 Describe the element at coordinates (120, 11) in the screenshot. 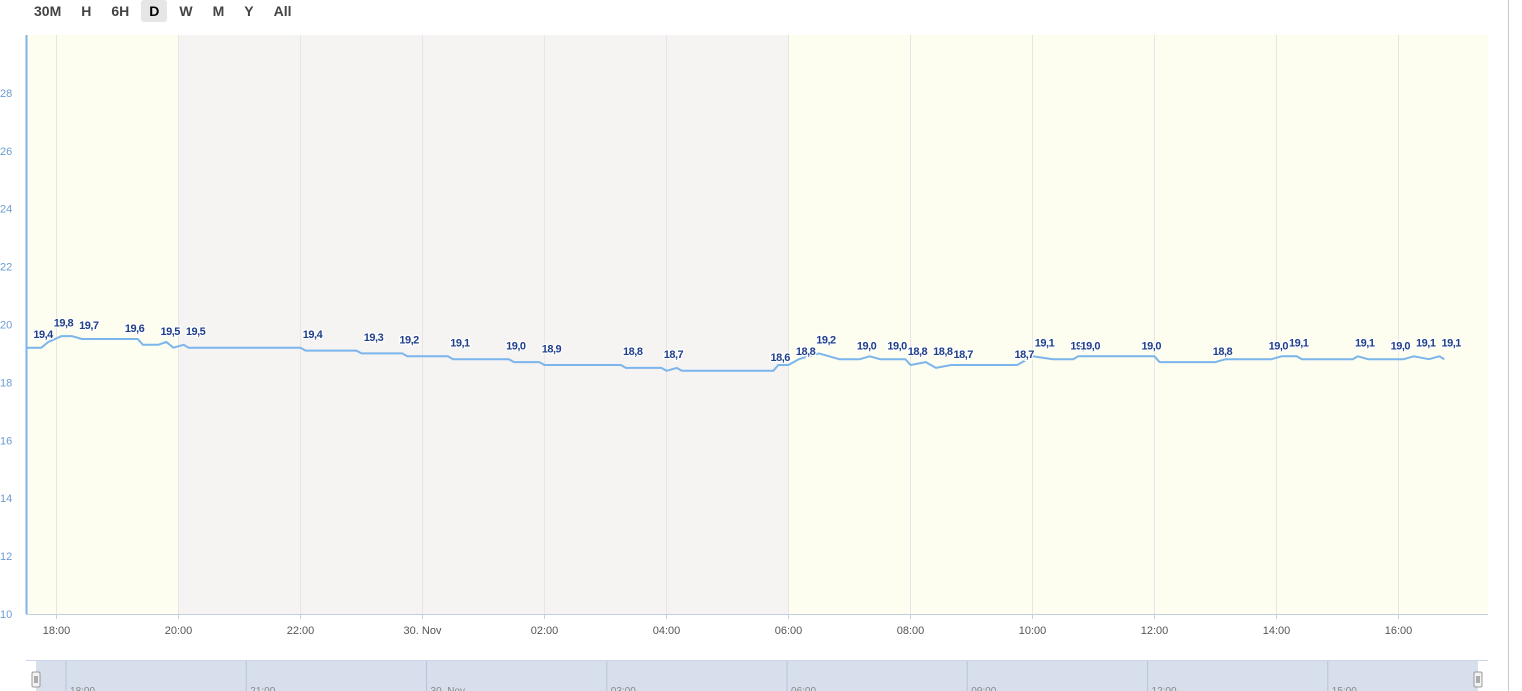

I see `range-button-6h: 6H` at that location.